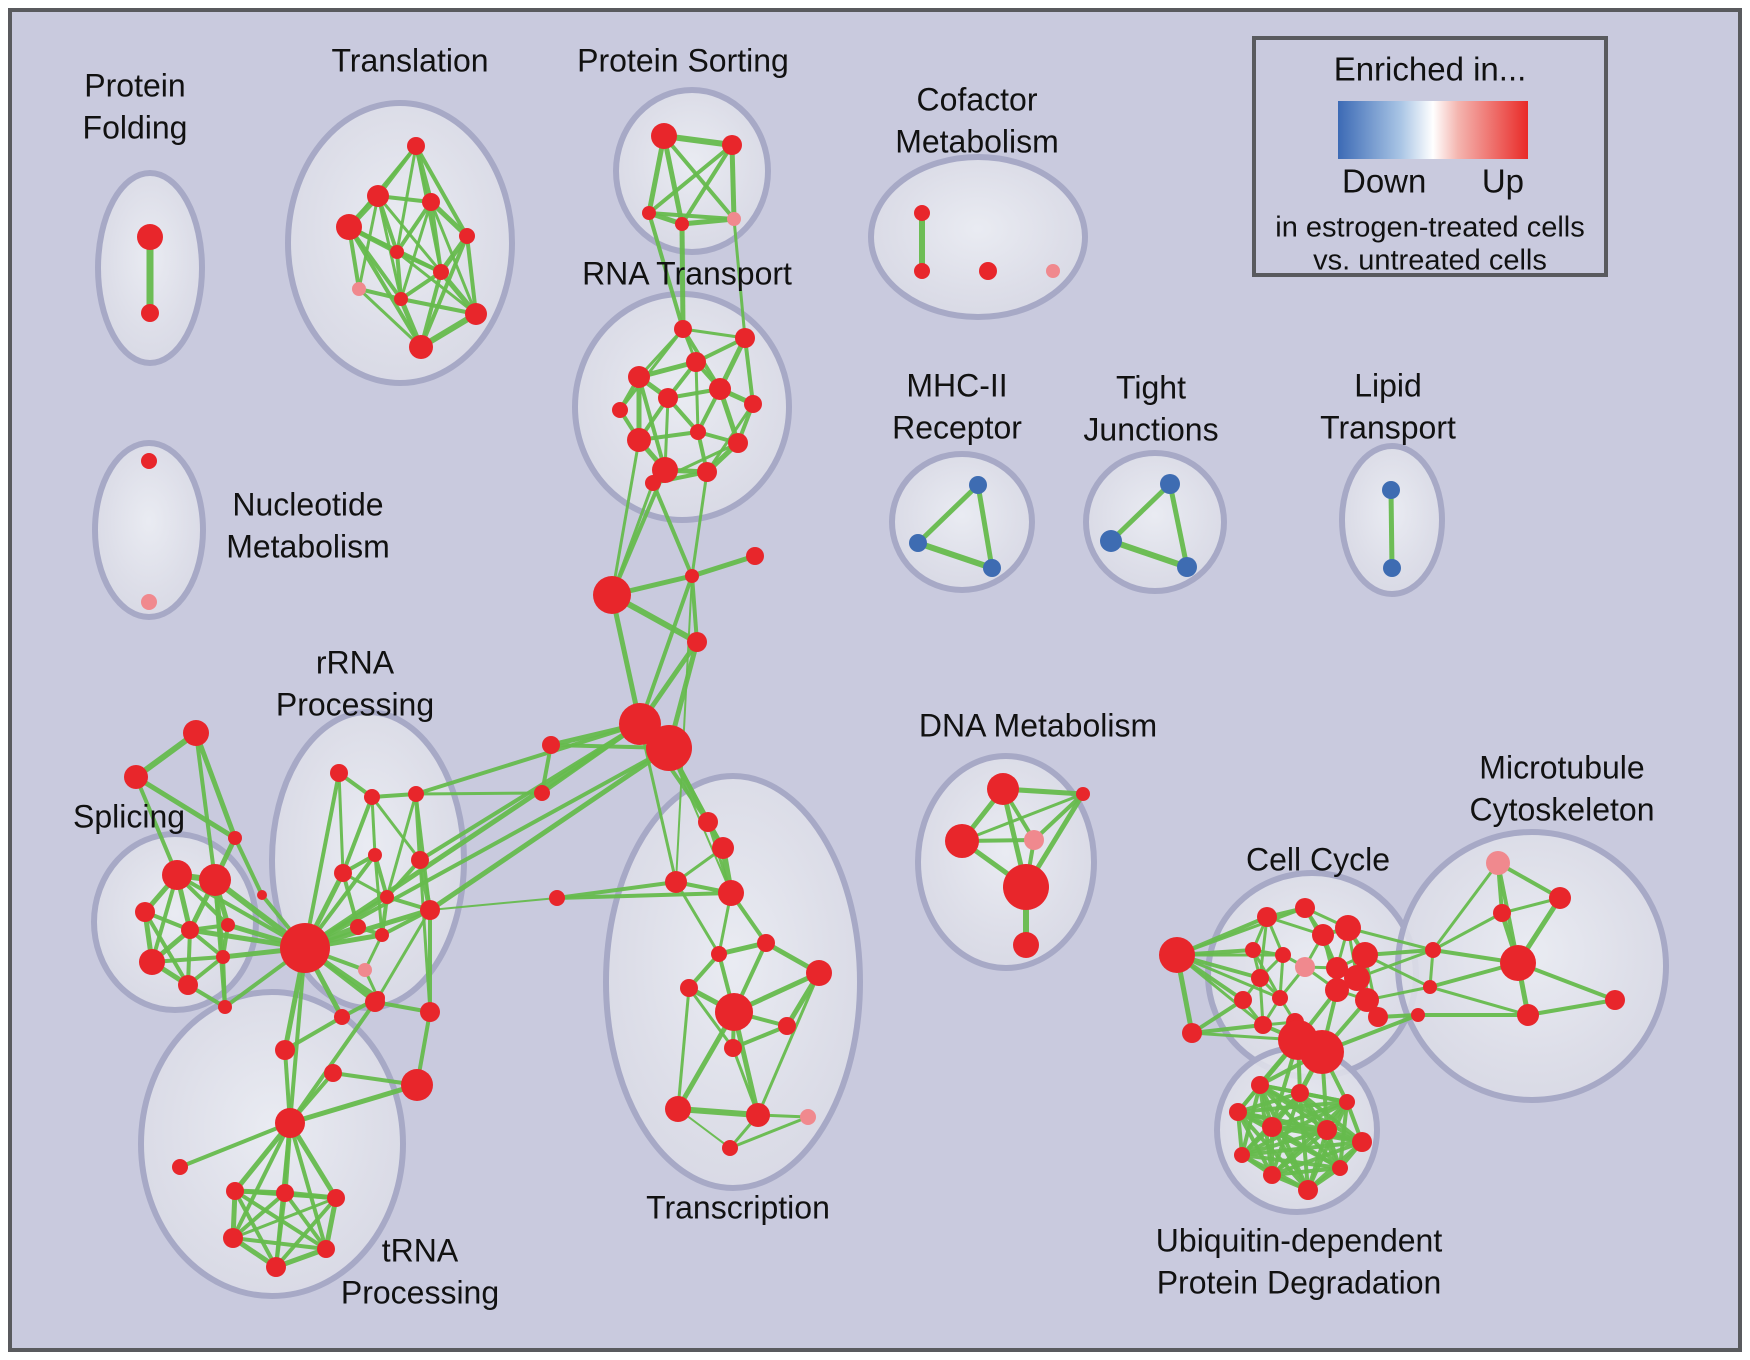  Describe the element at coordinates (1571, 1007) in the screenshot. I see `edge-microtubule-cytoskeleton` at that location.